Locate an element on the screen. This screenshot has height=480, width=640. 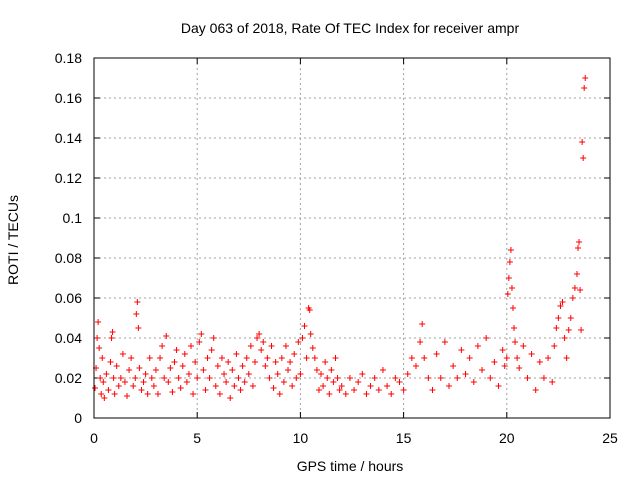
x-tick-label: 0 is located at coordinates (94, 438).